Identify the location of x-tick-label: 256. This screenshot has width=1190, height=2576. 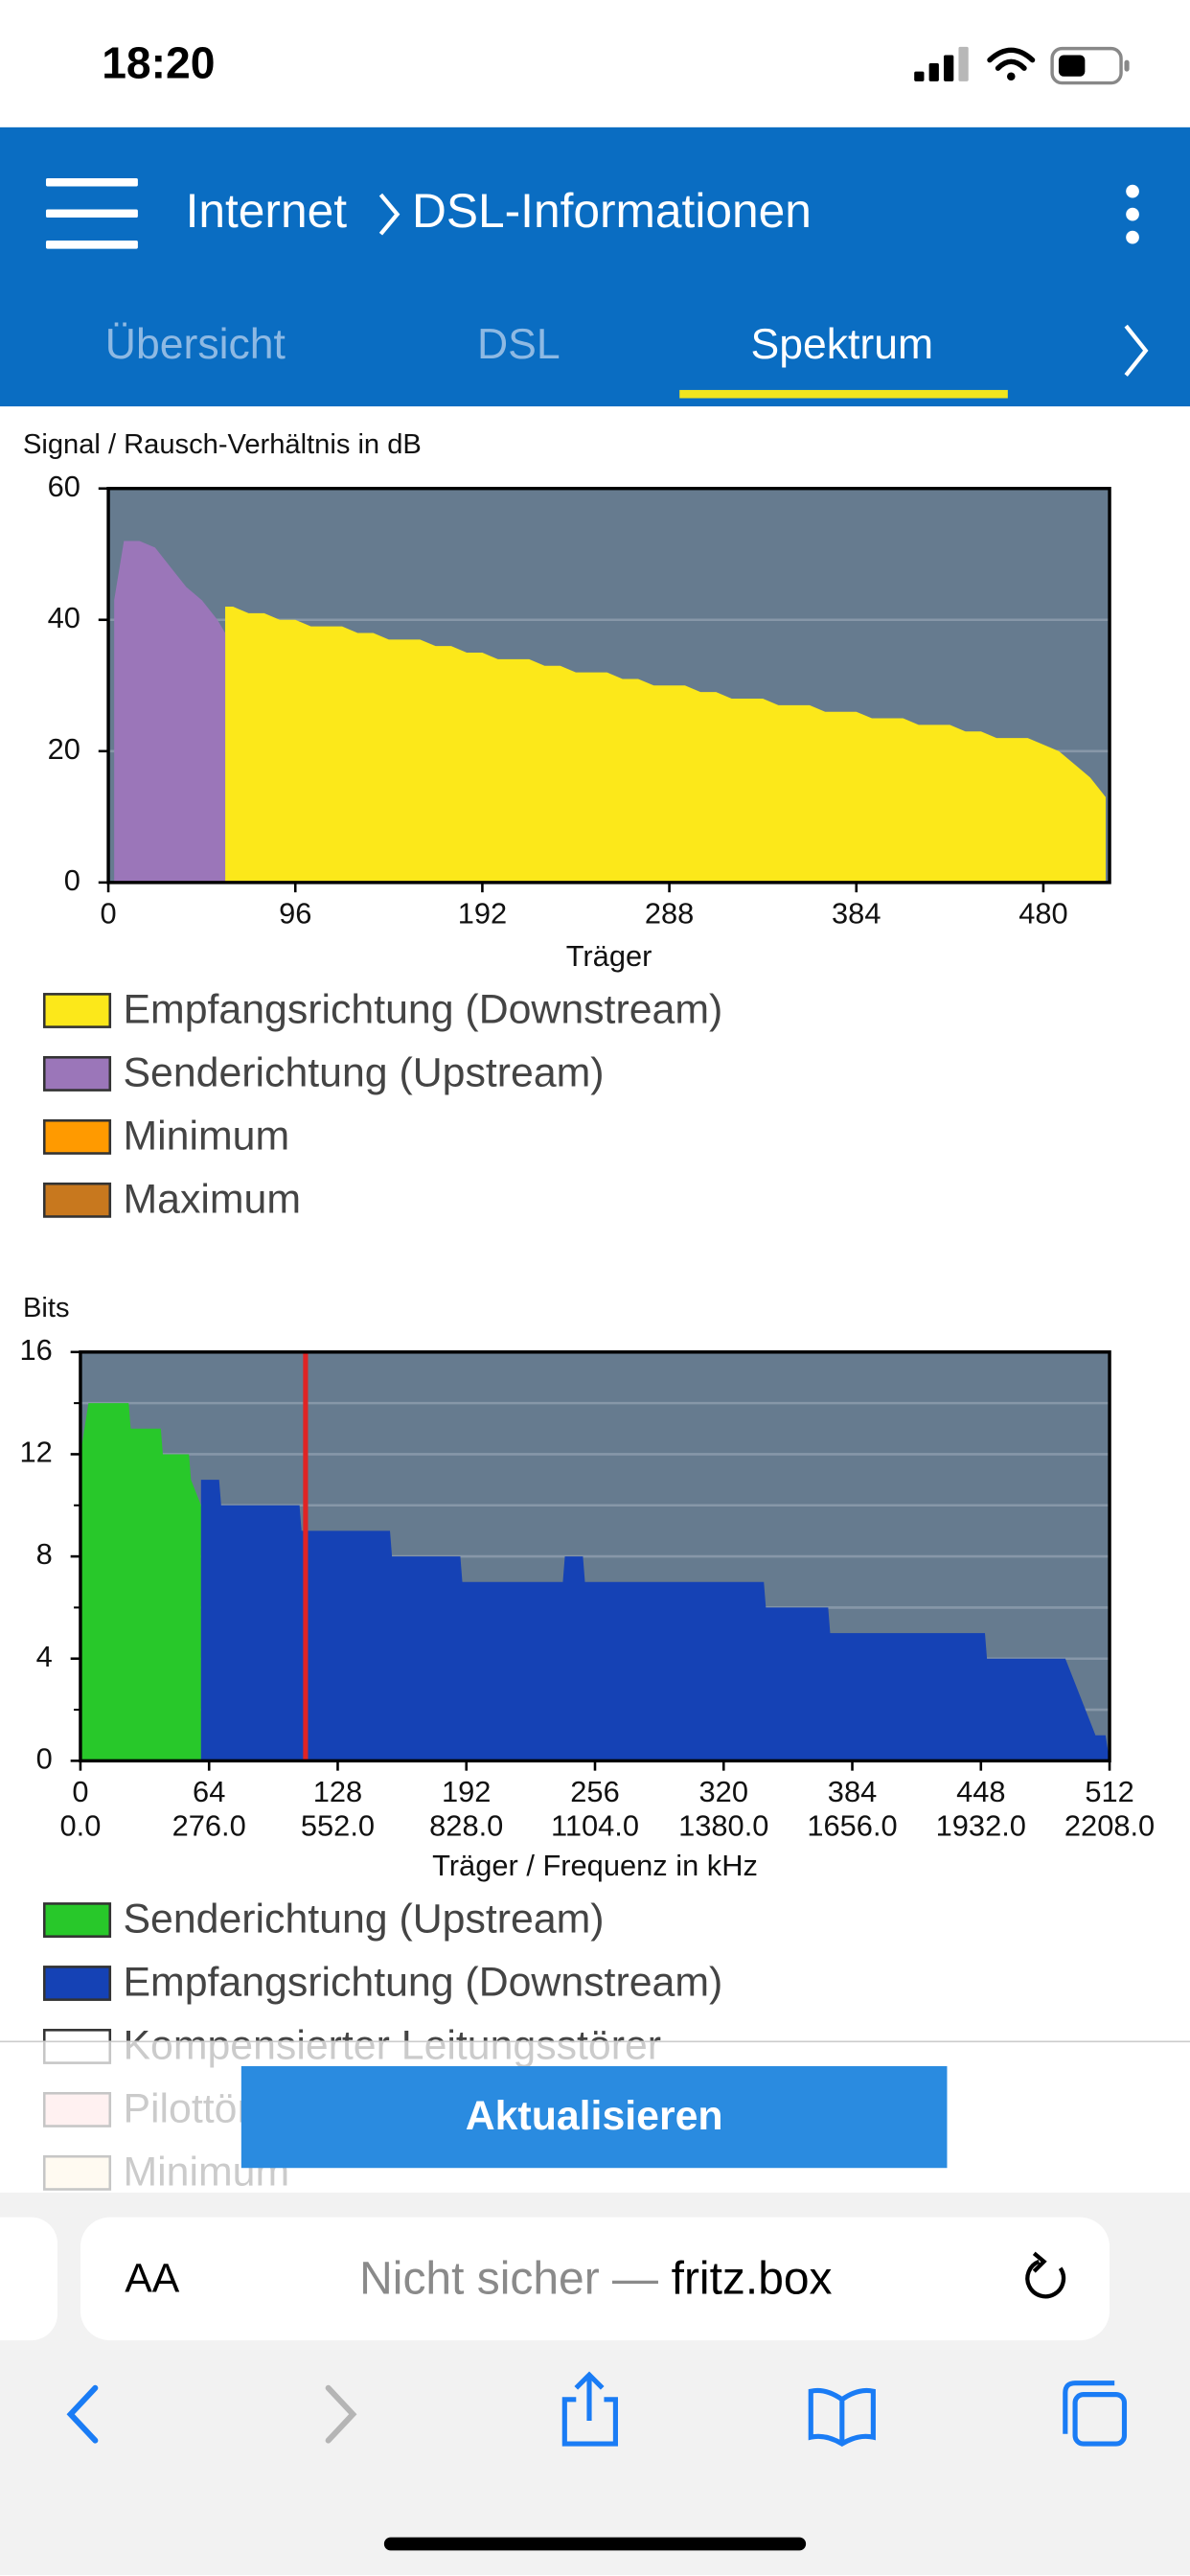
(594, 1791).